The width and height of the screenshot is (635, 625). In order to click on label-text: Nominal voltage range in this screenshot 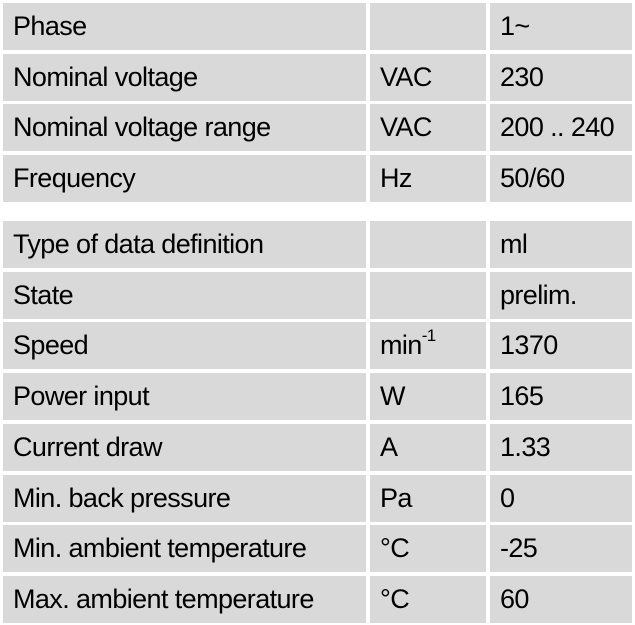, I will do `click(142, 127)`.